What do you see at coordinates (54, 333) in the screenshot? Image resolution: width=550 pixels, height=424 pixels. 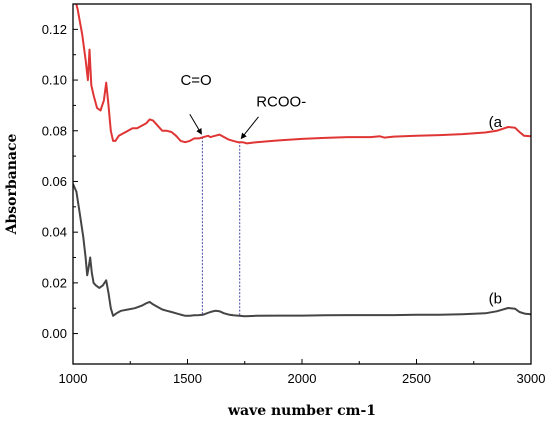 I see `y-tick-label: 0.00` at bounding box center [54, 333].